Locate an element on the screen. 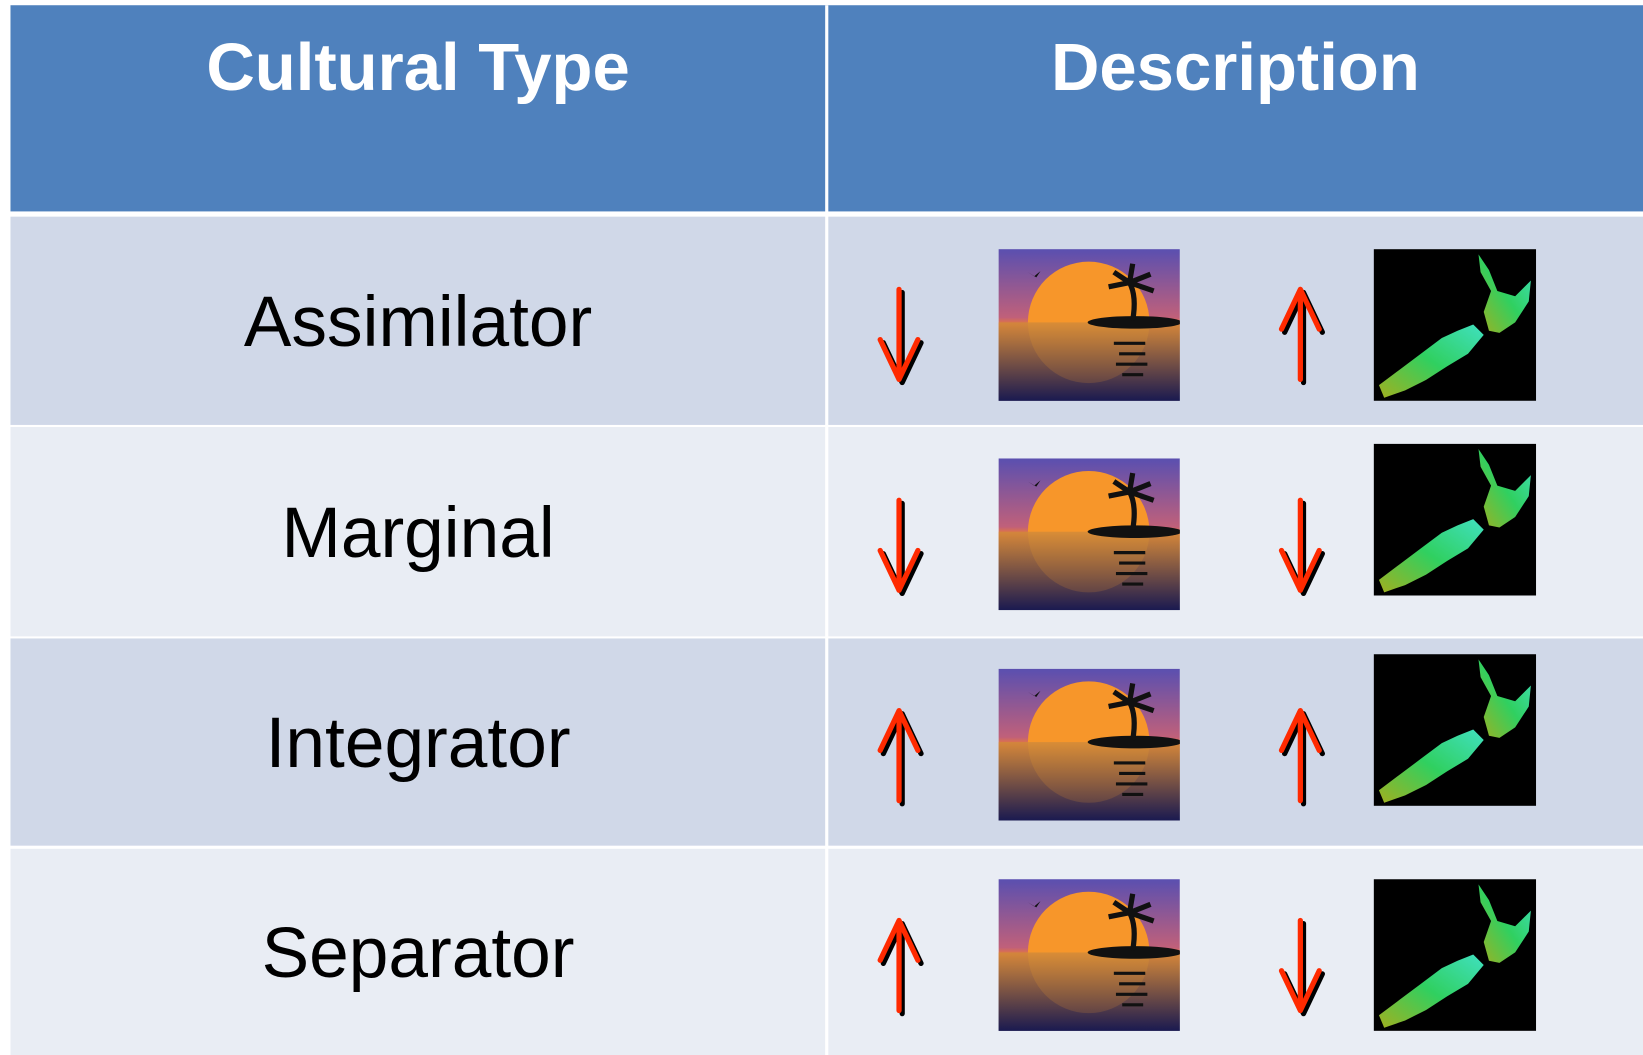  row-label: Integrator is located at coordinates (418, 743).